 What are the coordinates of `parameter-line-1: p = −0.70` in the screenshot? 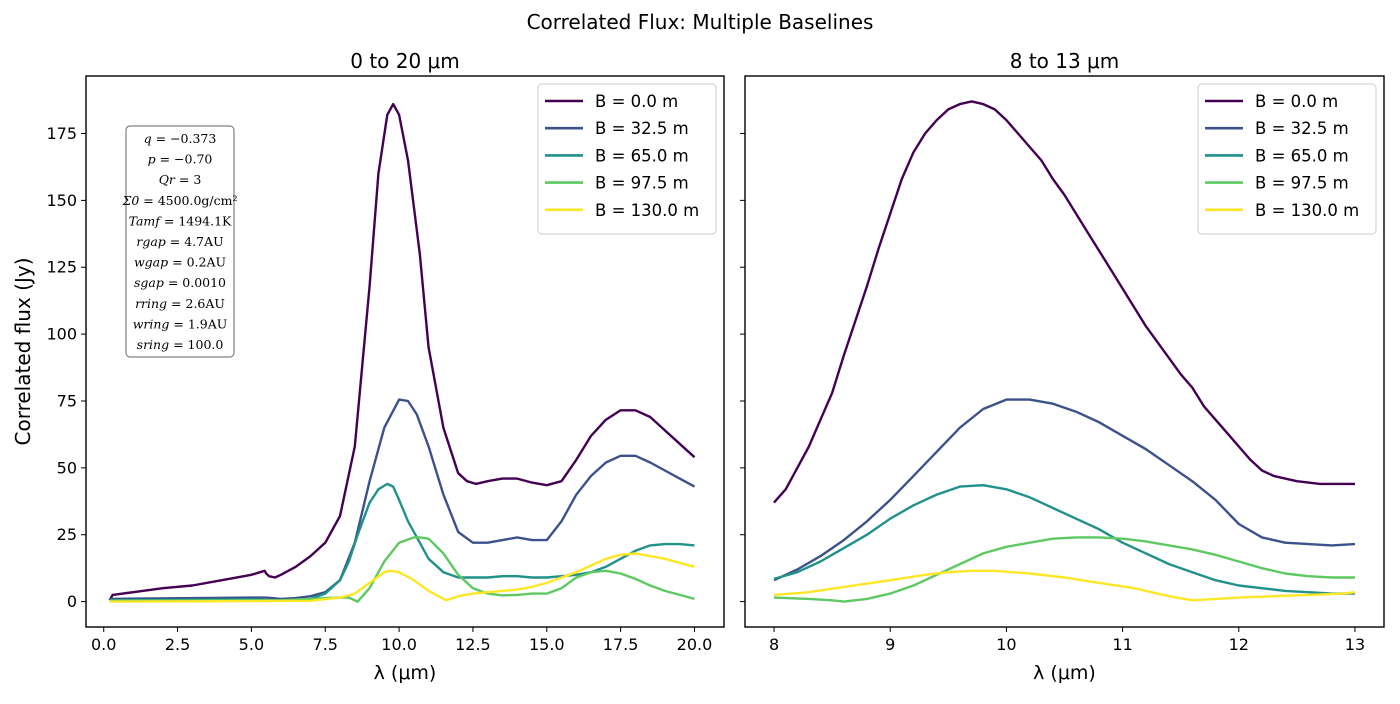 It's located at (180, 159).